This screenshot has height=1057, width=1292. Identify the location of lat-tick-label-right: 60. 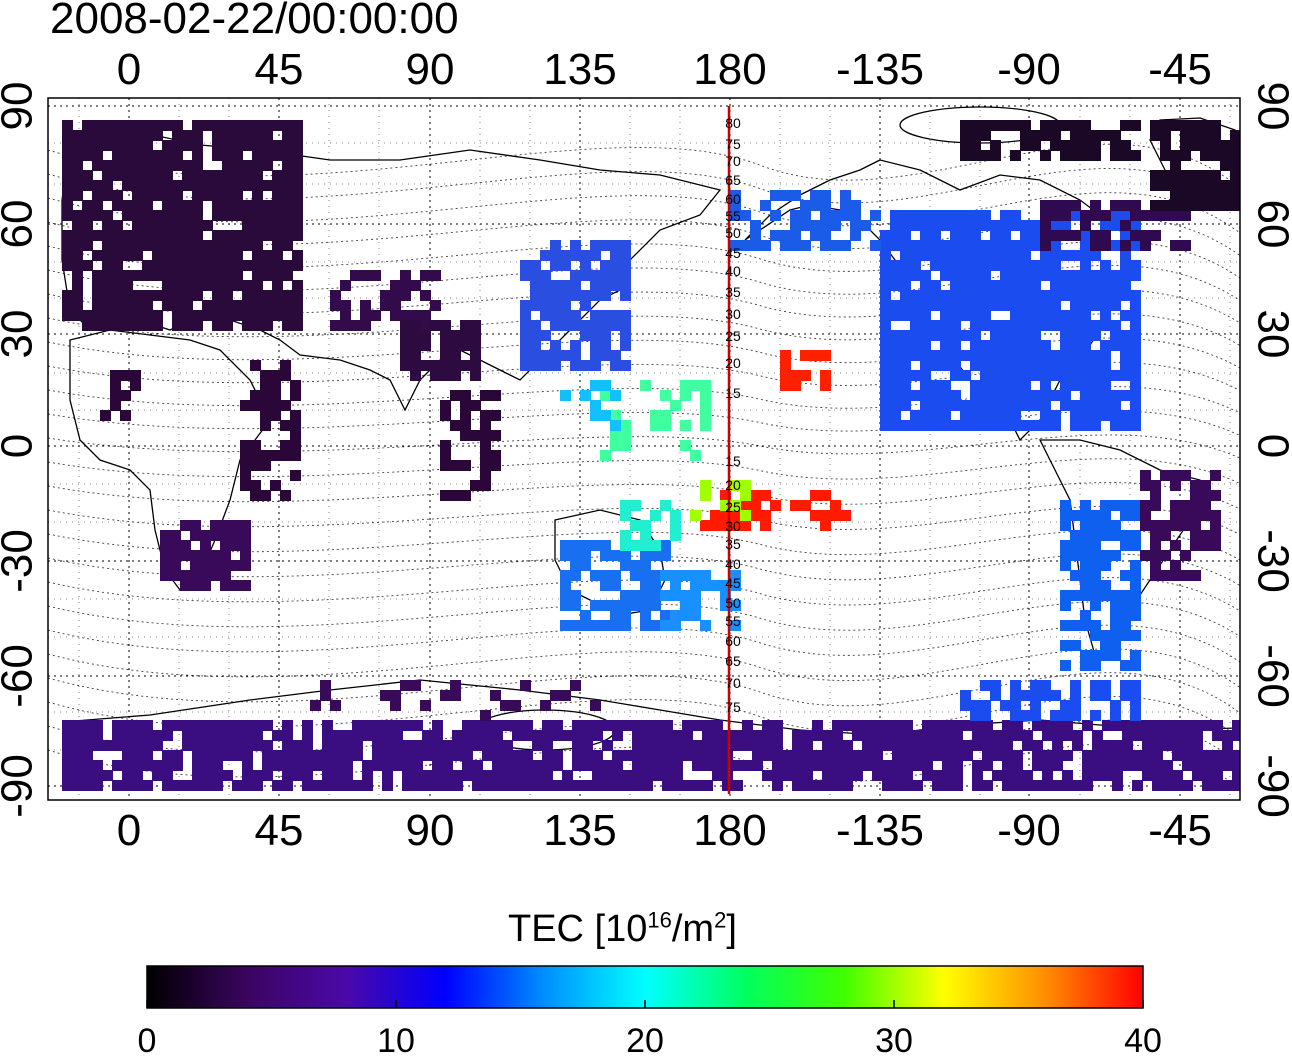
(1270, 224).